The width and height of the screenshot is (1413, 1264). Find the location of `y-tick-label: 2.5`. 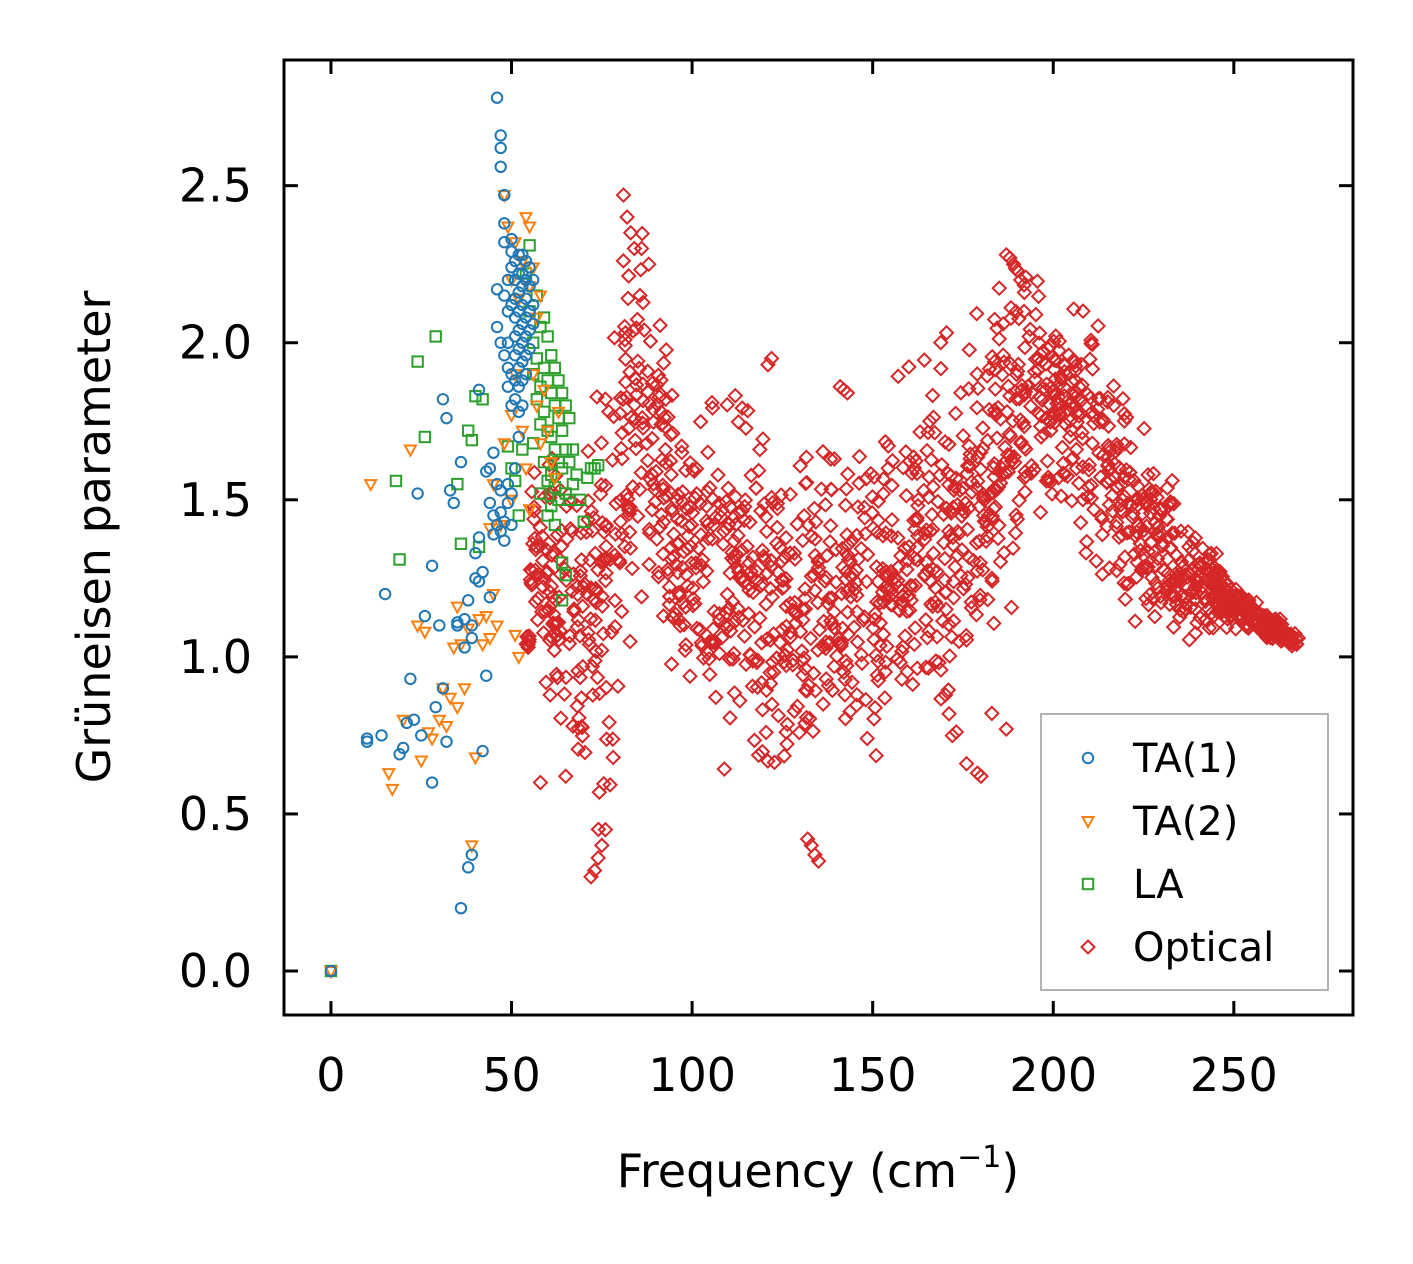

y-tick-label: 2.5 is located at coordinates (215, 186).